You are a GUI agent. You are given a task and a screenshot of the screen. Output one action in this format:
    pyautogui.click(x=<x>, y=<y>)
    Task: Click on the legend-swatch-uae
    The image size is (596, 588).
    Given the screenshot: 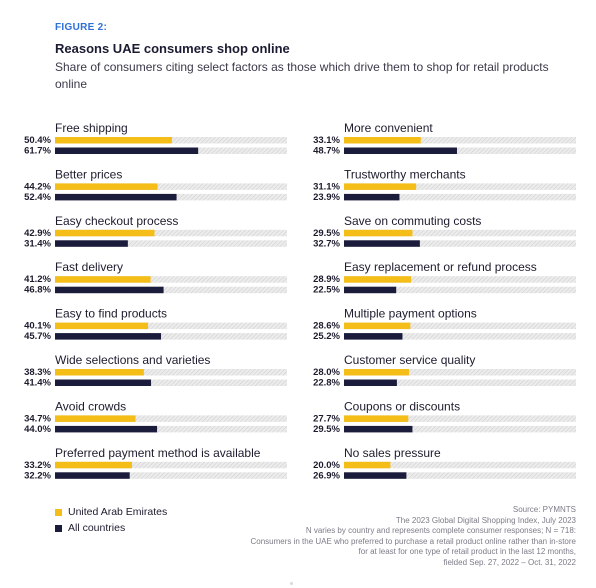 What is the action you would take?
    pyautogui.click(x=58, y=512)
    